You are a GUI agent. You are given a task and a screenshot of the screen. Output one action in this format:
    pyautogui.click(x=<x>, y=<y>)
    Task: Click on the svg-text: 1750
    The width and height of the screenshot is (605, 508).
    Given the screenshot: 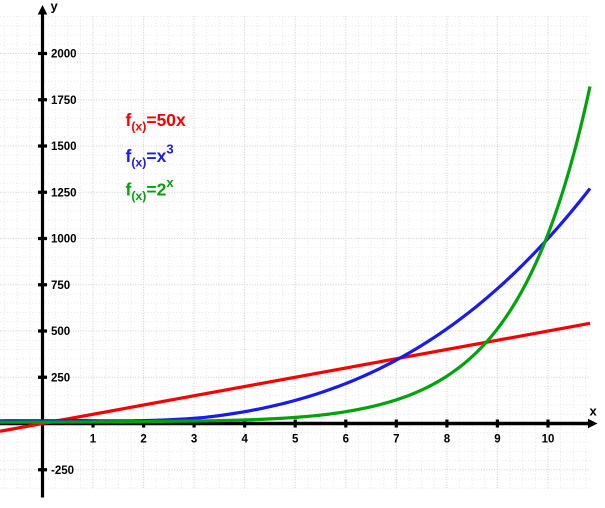 What is the action you would take?
    pyautogui.click(x=64, y=101)
    